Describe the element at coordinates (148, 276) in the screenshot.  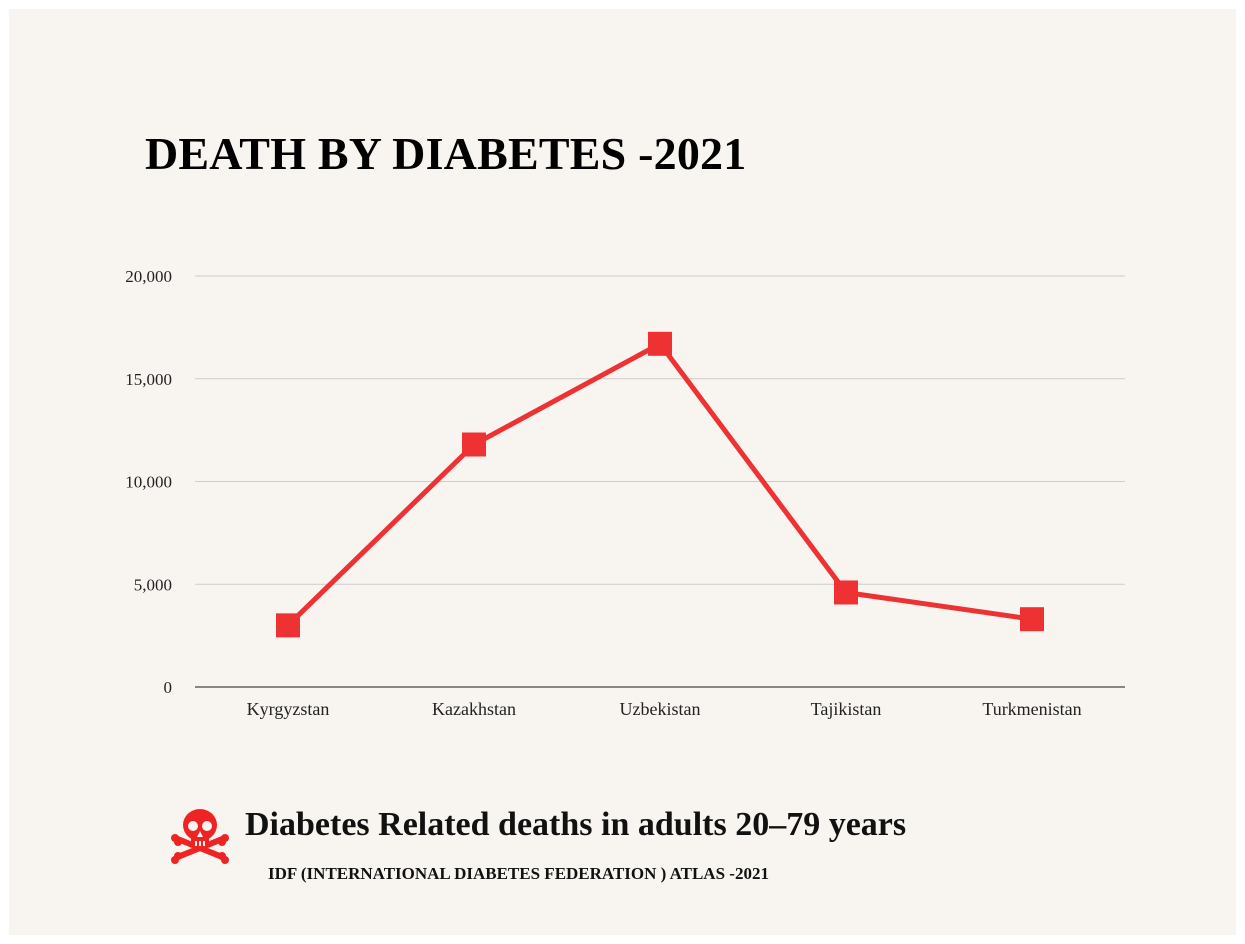
I see `y-tick-label: 20,000` at that location.